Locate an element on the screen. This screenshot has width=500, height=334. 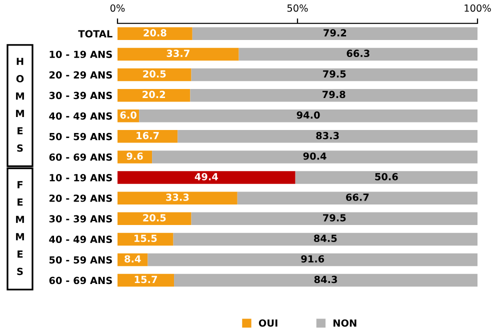
data-label: 94.0 is located at coordinates (308, 115).